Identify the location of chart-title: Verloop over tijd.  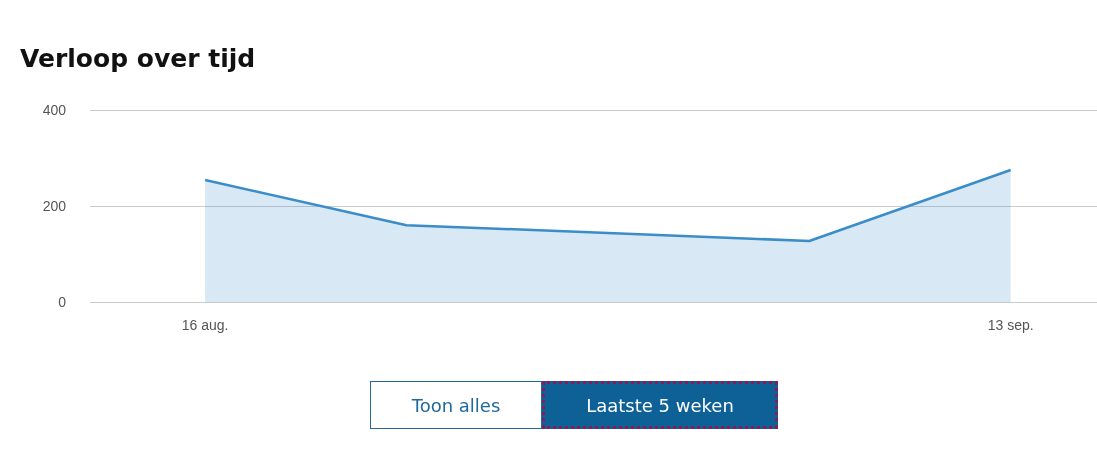
(138, 58).